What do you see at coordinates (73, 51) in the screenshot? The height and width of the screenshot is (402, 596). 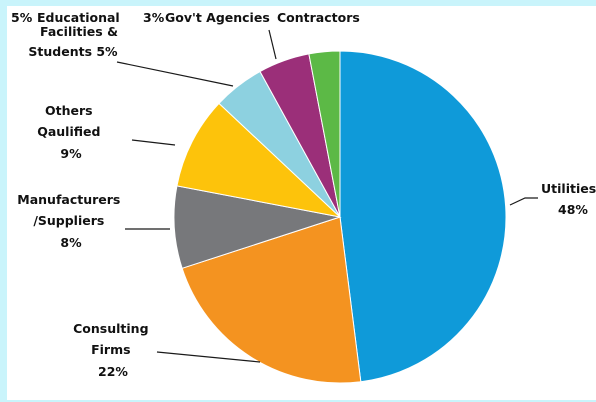 I see `label-educational-line3: Students 5%` at bounding box center [73, 51].